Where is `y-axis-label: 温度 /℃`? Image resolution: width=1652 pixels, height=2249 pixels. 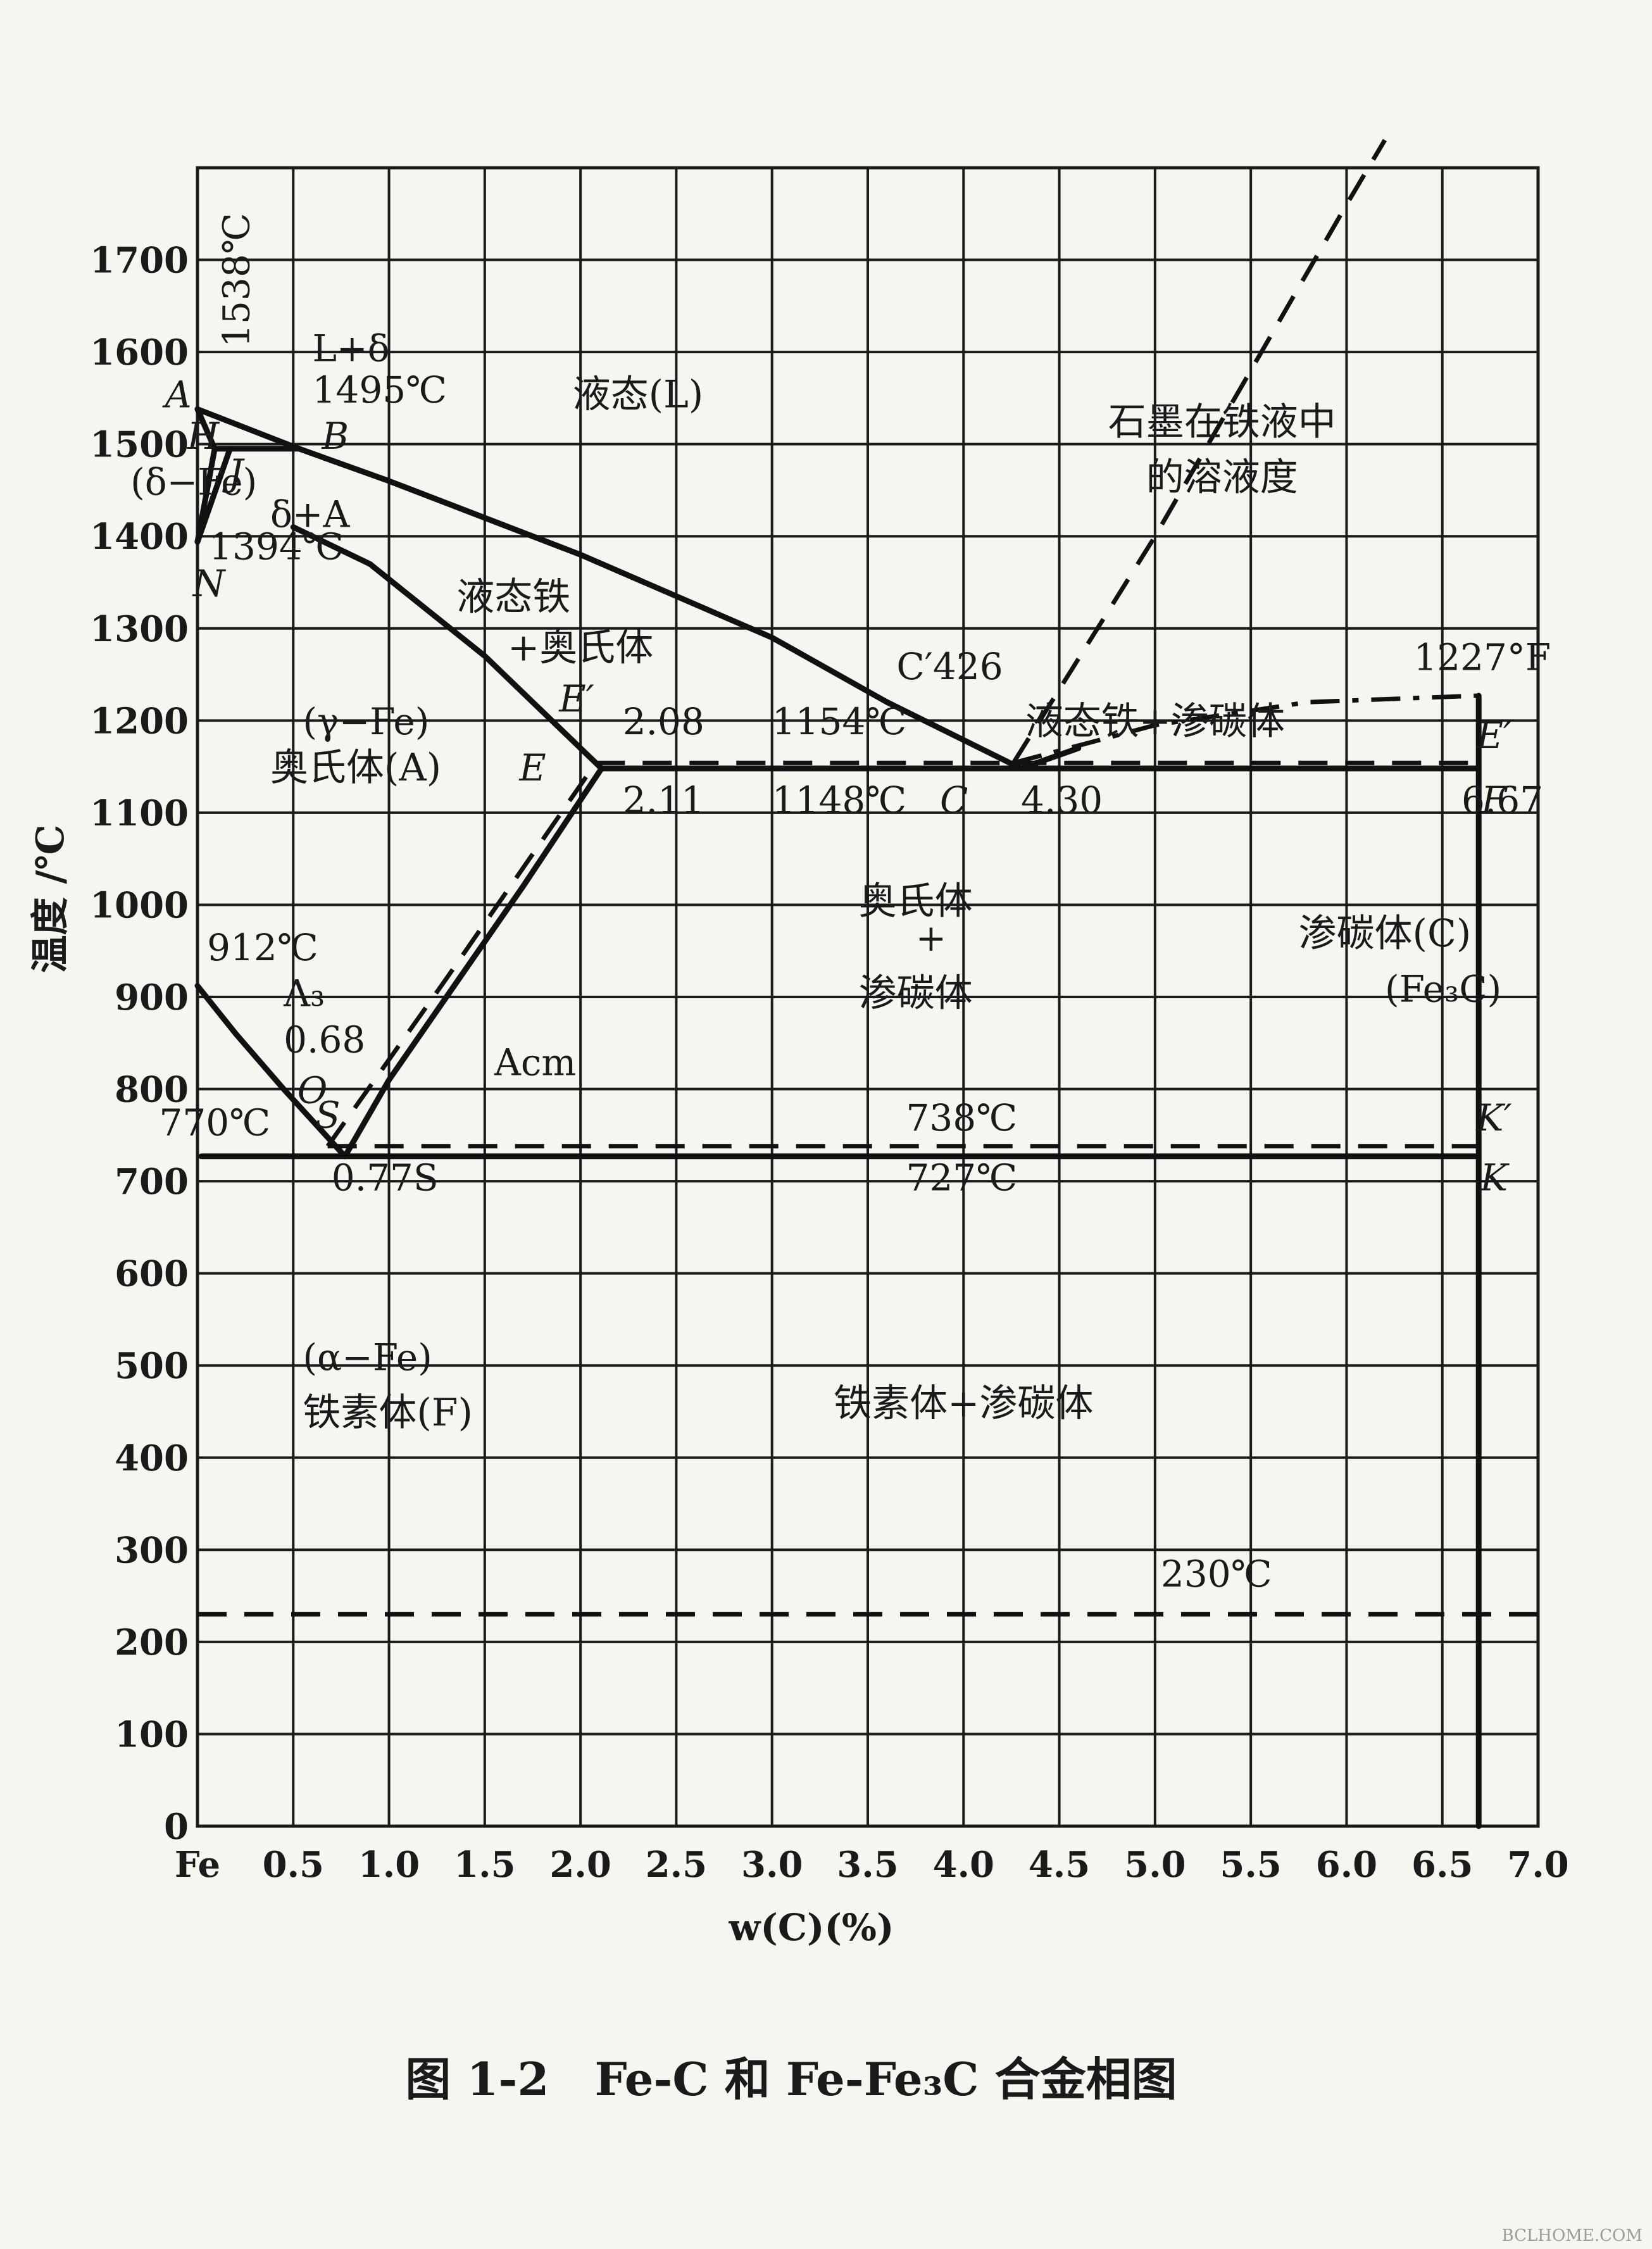 y-axis-label: 温度 /℃ is located at coordinates (50, 900).